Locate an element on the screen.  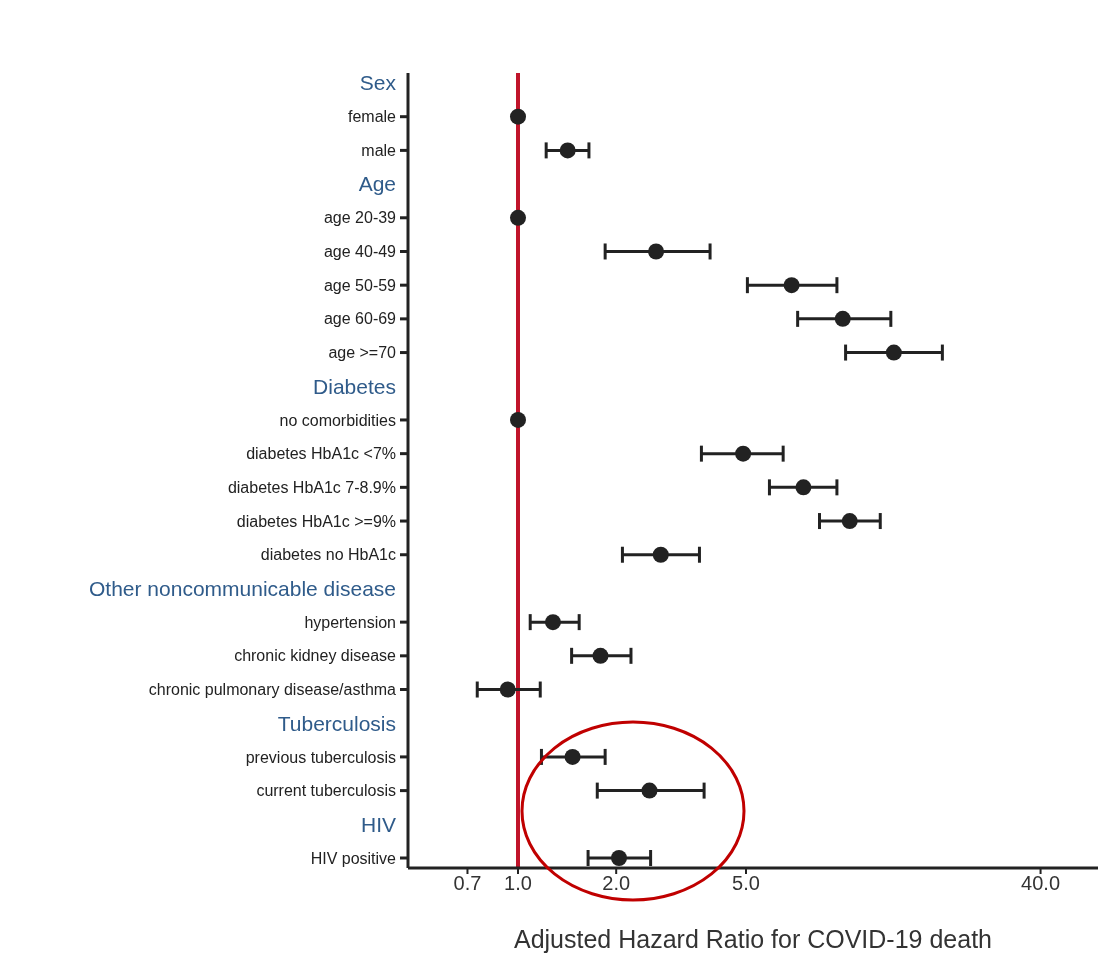
y-tick-label: diabetes HbA1c >=9% is located at coordinates (316, 521).